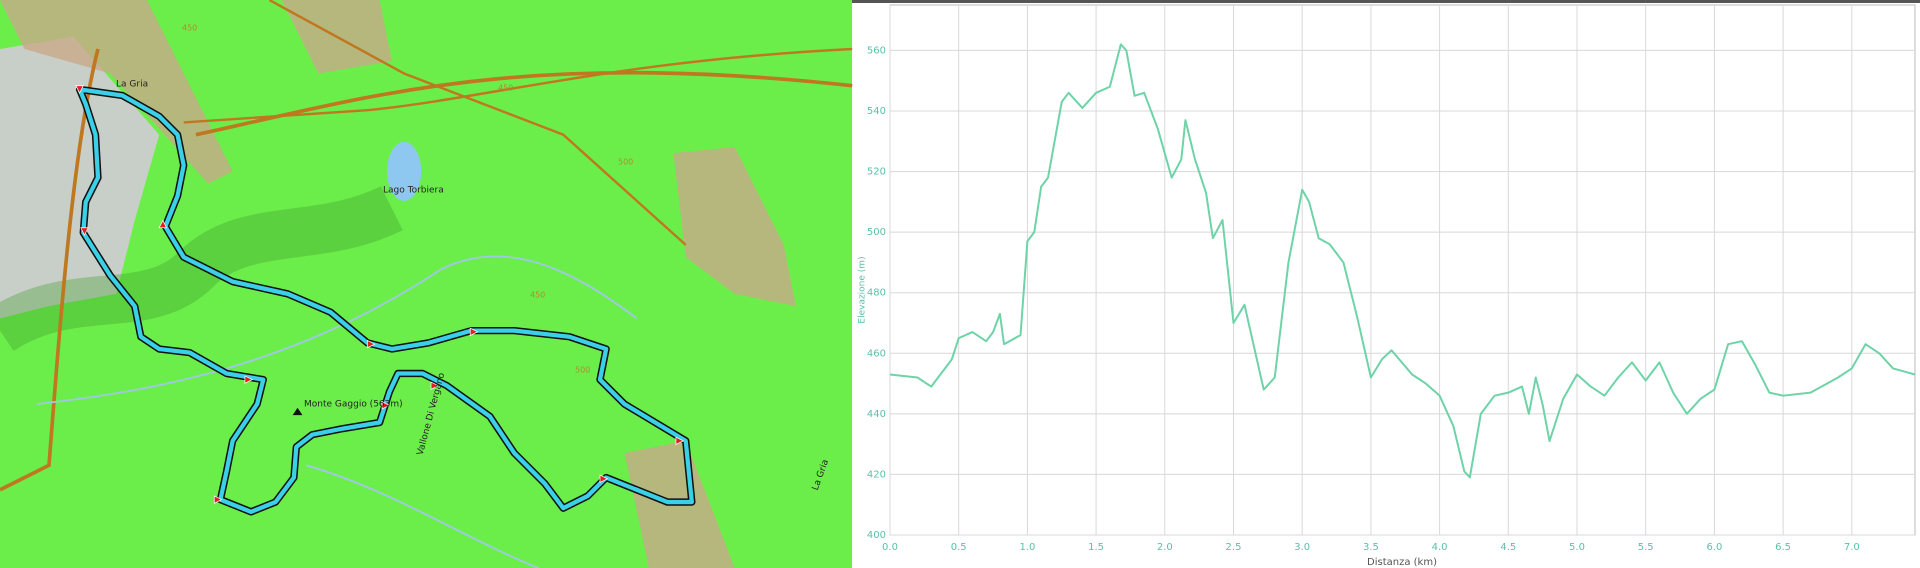 The height and width of the screenshot is (568, 1920). I want to click on x-tick-label: 6.5, so click(1783, 547).